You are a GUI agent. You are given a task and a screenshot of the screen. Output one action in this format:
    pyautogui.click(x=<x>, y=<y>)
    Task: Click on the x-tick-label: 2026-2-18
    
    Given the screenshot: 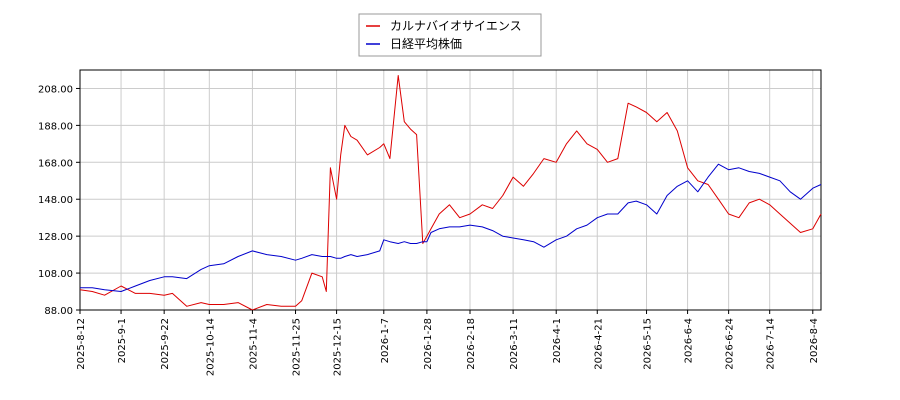 What is the action you would take?
    pyautogui.click(x=471, y=344)
    